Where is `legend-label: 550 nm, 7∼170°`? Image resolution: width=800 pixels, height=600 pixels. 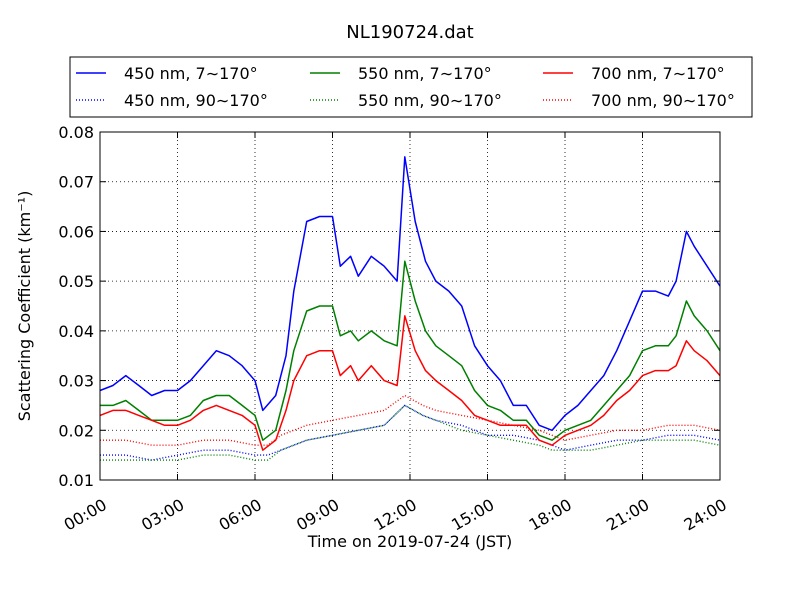 legend-label: 550 nm, 7∼170° is located at coordinates (425, 73).